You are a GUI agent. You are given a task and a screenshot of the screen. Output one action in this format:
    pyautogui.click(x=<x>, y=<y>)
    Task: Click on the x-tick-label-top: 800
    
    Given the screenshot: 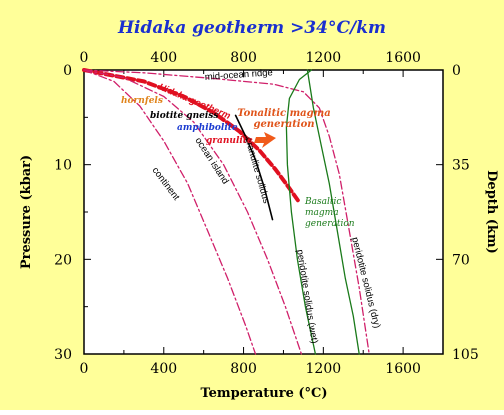 What is the action you would take?
    pyautogui.click(x=243, y=58)
    